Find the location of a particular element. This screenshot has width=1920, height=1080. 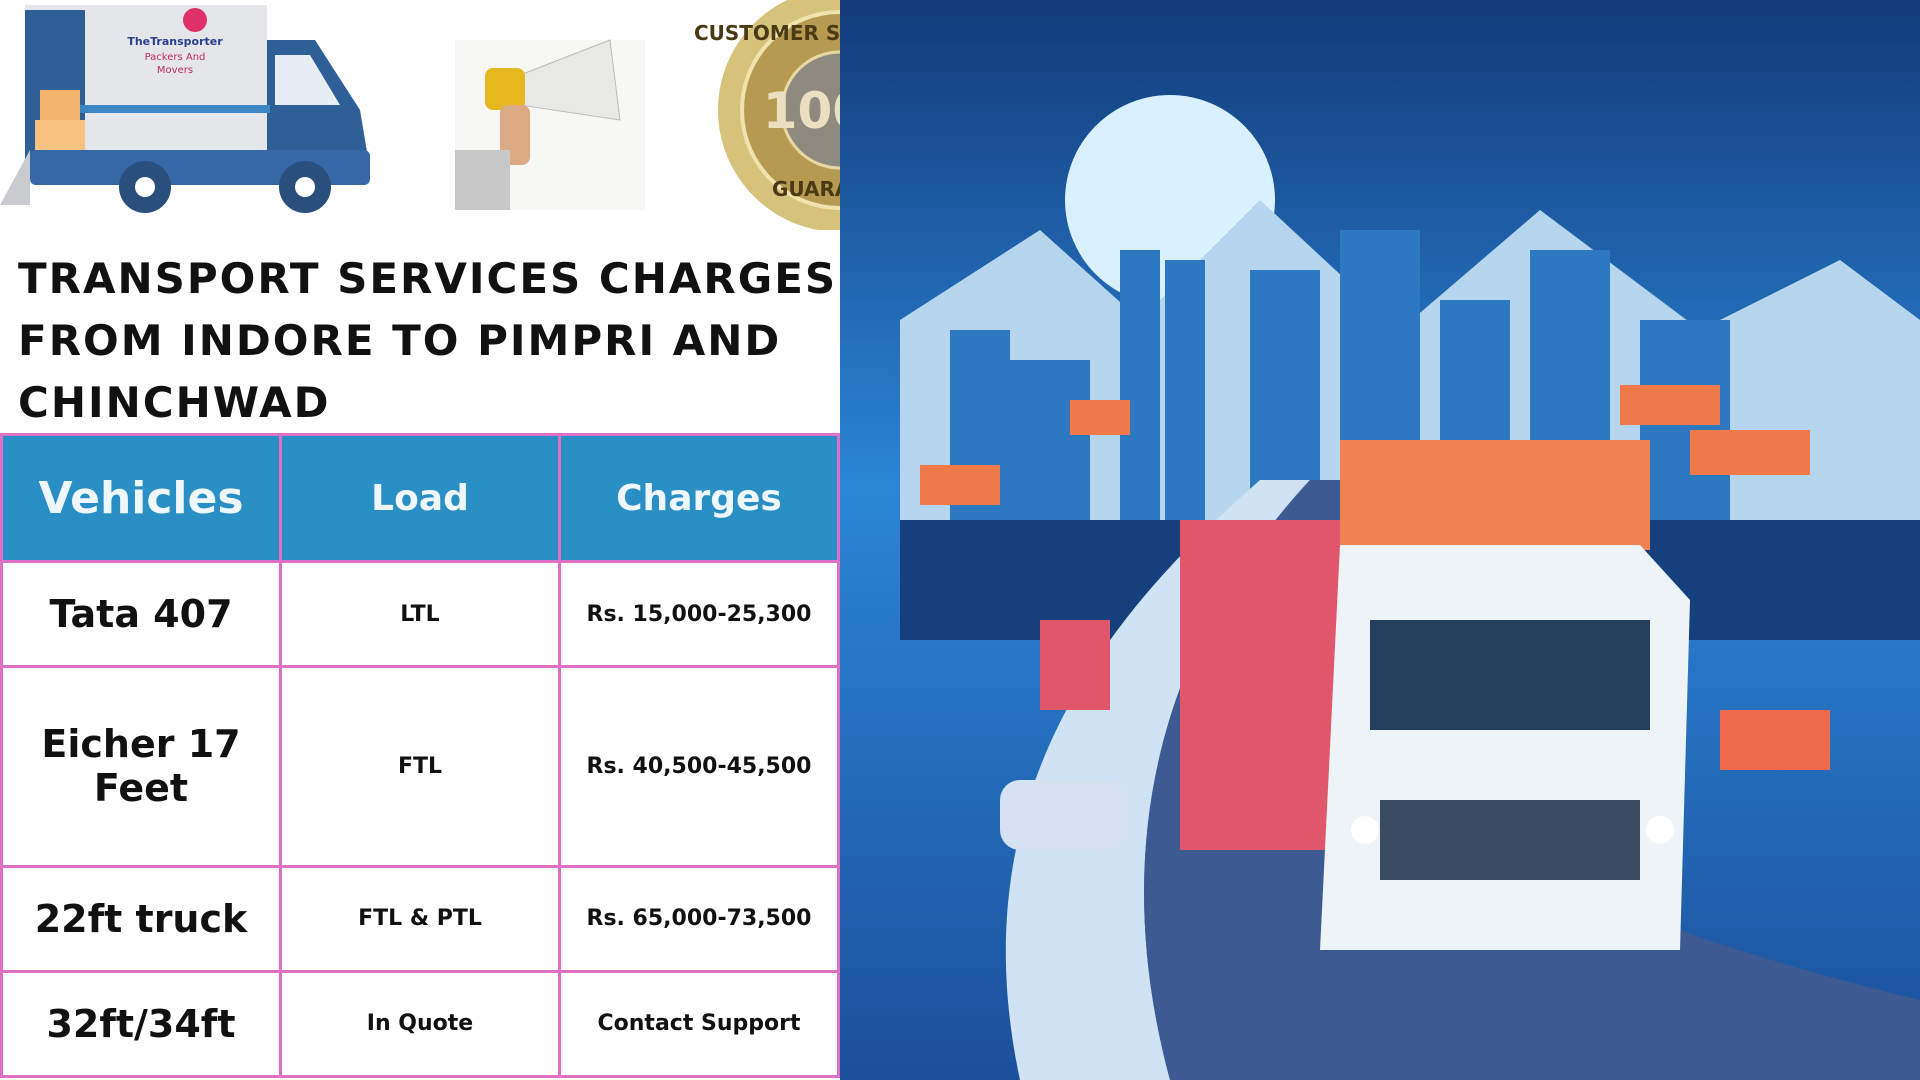

table-cell: Eicher 17 Feet is located at coordinates (141, 766).